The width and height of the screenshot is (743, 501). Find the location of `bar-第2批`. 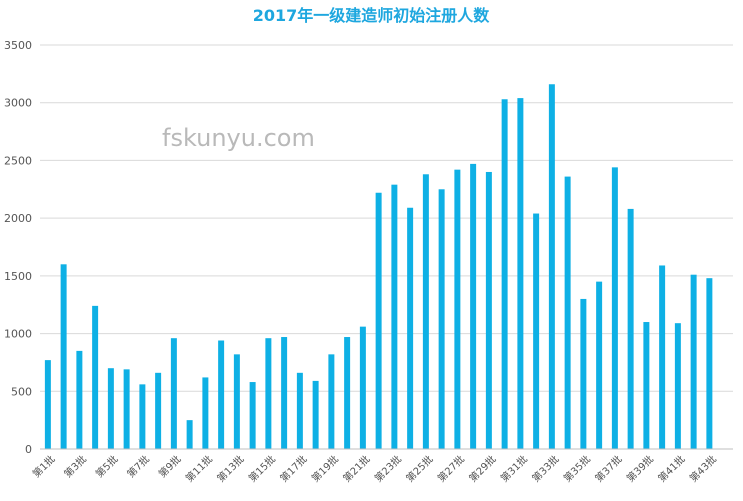

bar-第2批 is located at coordinates (63, 356).